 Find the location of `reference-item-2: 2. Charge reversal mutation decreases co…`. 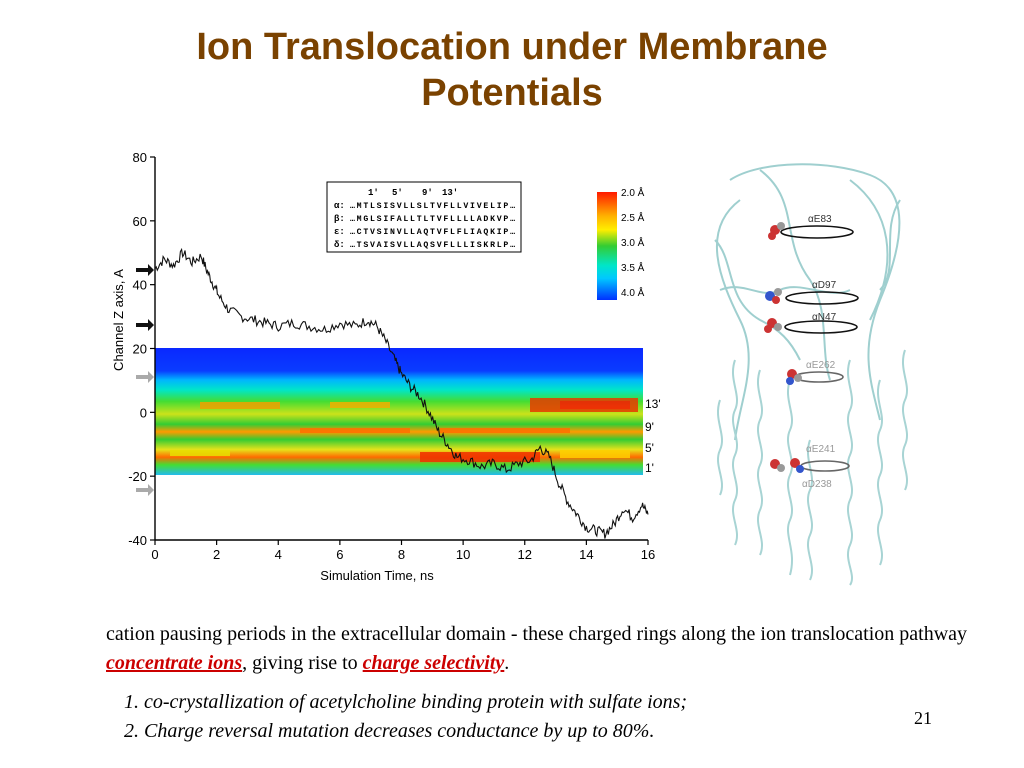

reference-item-2: 2. Charge reversal mutation decreases co… is located at coordinates (389, 731).